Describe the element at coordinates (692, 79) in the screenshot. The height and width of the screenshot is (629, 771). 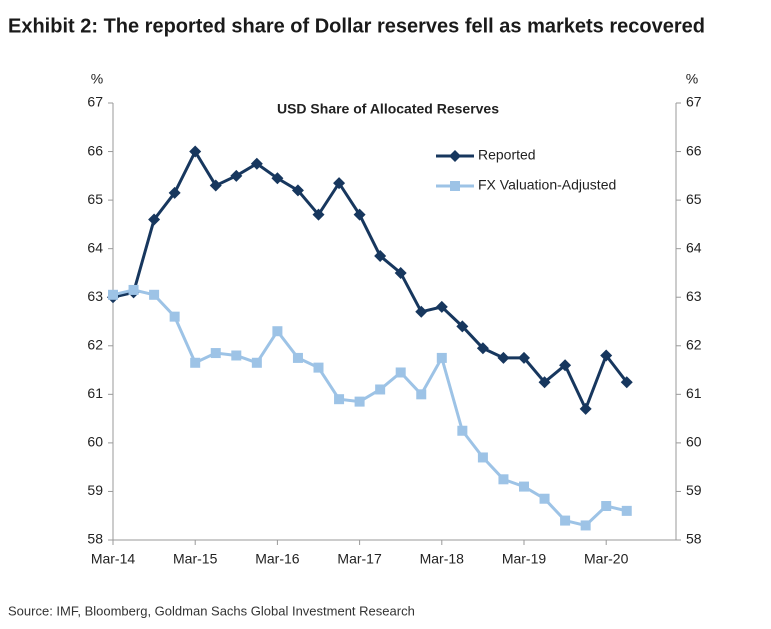
I see `y2-axis-unit: %` at that location.